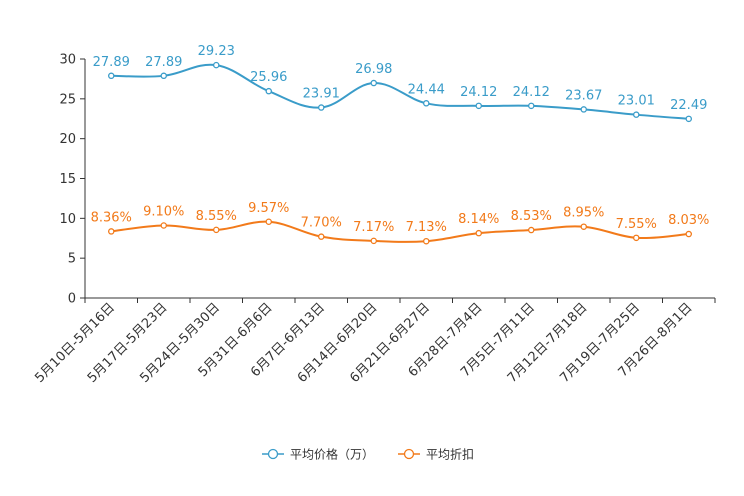 The image size is (744, 496). Describe the element at coordinates (268, 77) in the screenshot. I see `data-label: 25.96` at that location.